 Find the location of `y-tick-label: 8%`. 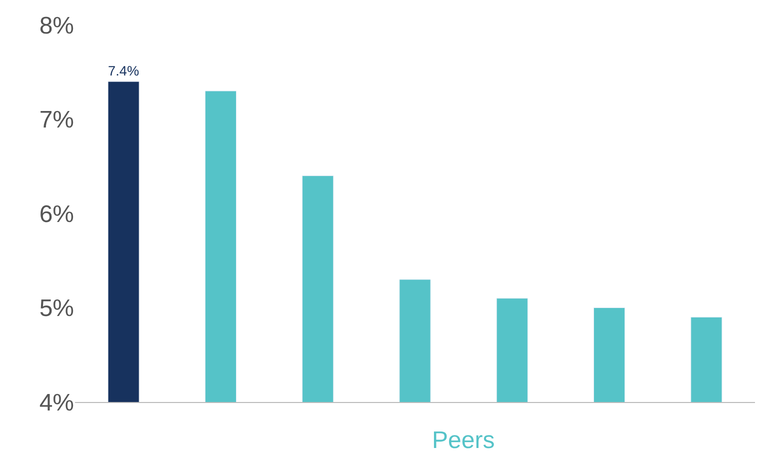

y-tick-label: 8% is located at coordinates (56, 26).